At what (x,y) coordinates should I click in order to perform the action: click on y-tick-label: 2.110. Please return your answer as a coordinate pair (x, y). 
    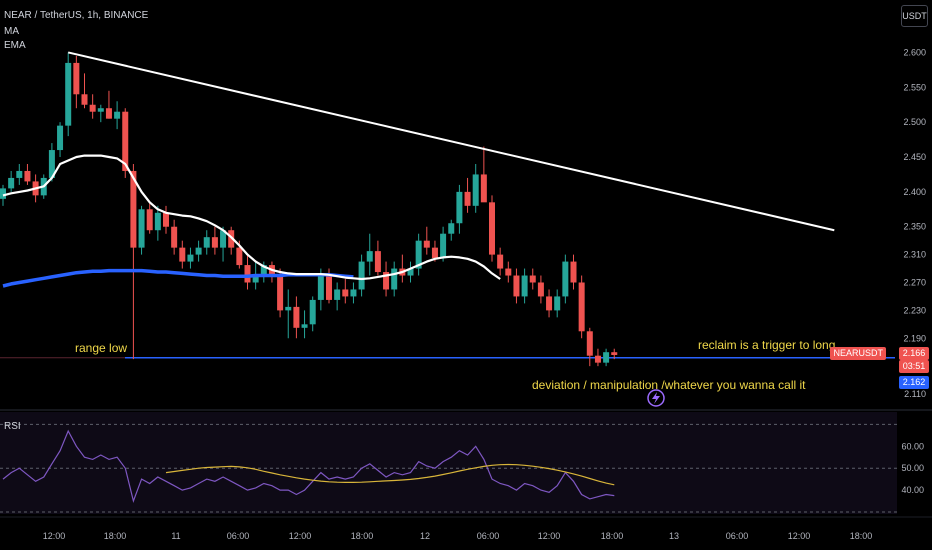
    Looking at the image, I should click on (915, 394).